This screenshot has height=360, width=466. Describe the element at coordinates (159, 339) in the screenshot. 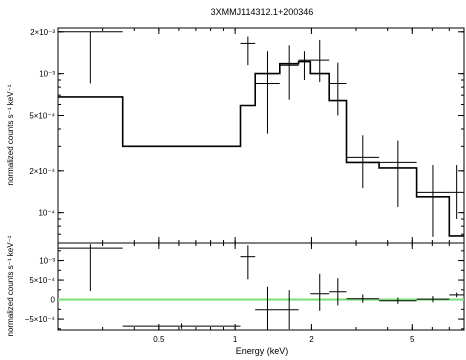

I see `x-tick-label: 0.5` at that location.